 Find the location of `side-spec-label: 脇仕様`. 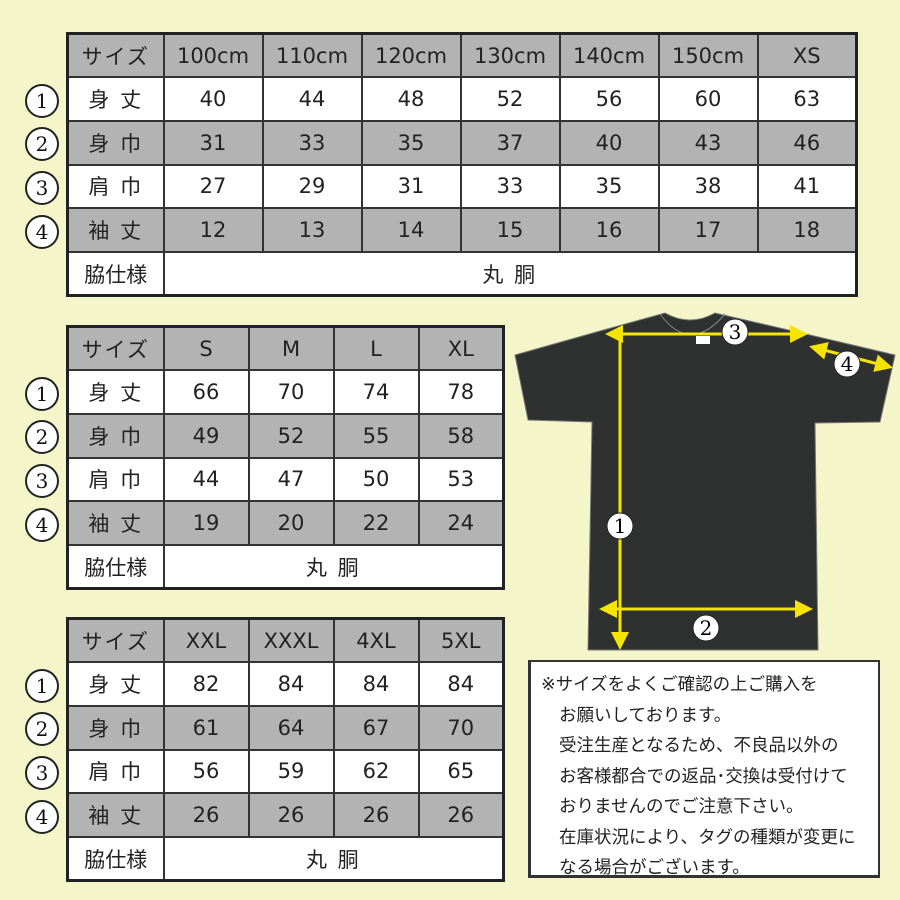

side-spec-label: 脇仕様 is located at coordinates (115, 858).